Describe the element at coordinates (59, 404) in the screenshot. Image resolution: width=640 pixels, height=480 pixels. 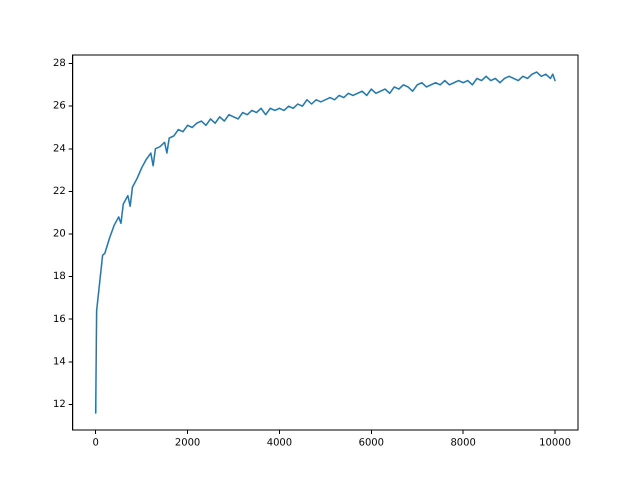
I see `y-tick-label: 12` at that location.